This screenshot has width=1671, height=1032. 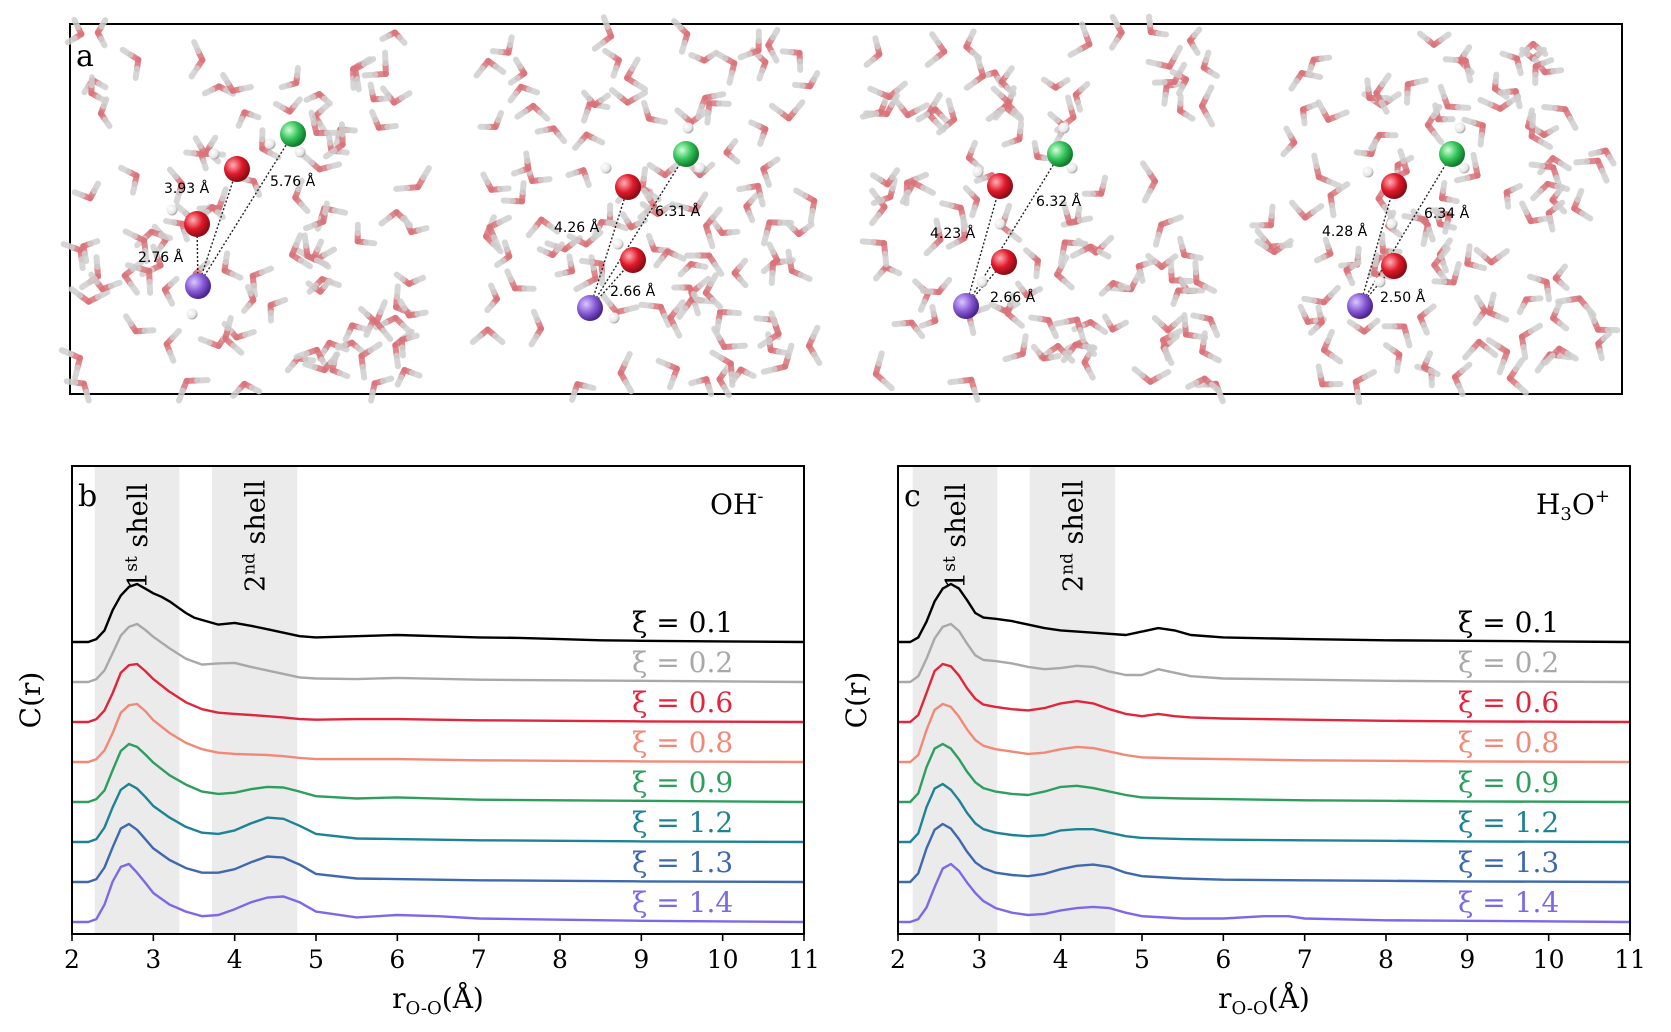 I want to click on panel-a-label: a, so click(x=85, y=56).